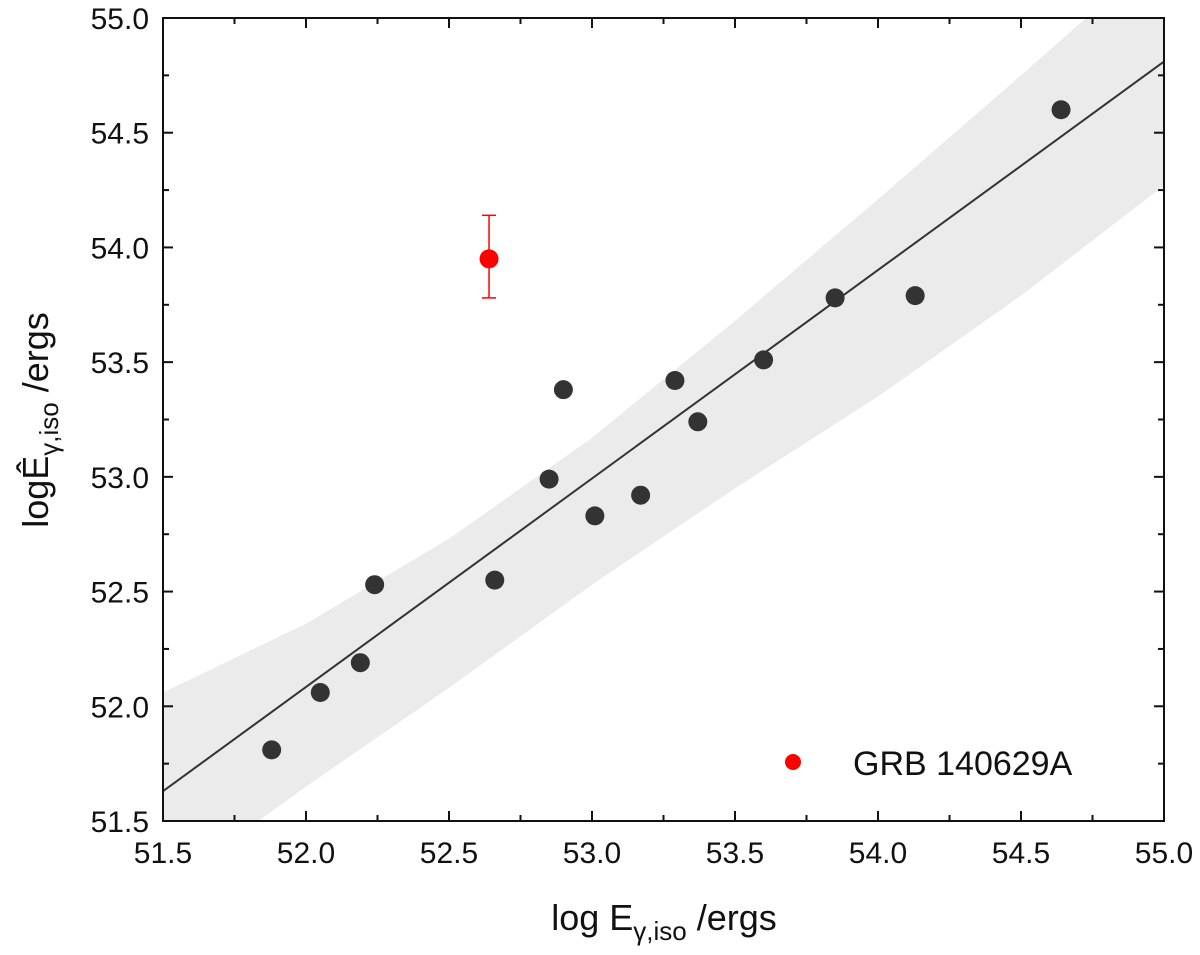 This screenshot has height=955, width=1200. Describe the element at coordinates (120, 822) in the screenshot. I see `y-tick-label: 51.5` at that location.